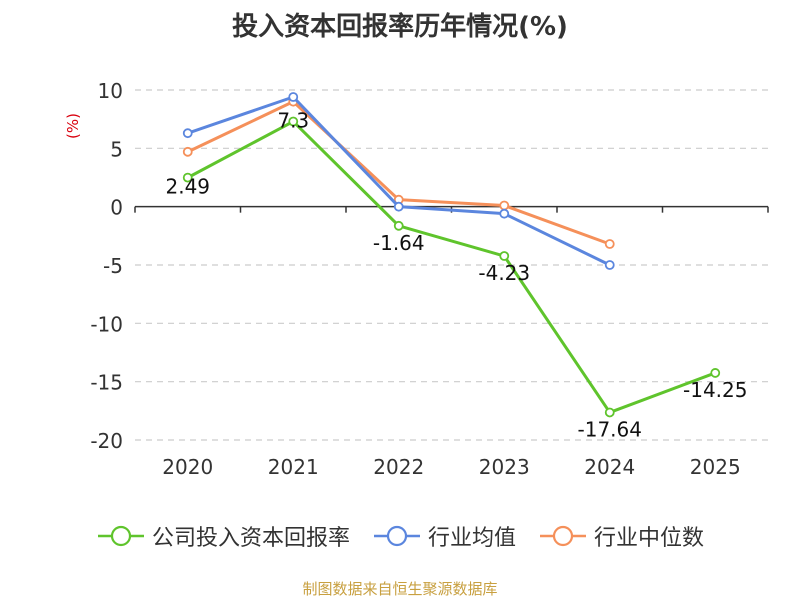 The height and width of the screenshot is (600, 800). I want to click on y-tick-label: -15, so click(106, 383).